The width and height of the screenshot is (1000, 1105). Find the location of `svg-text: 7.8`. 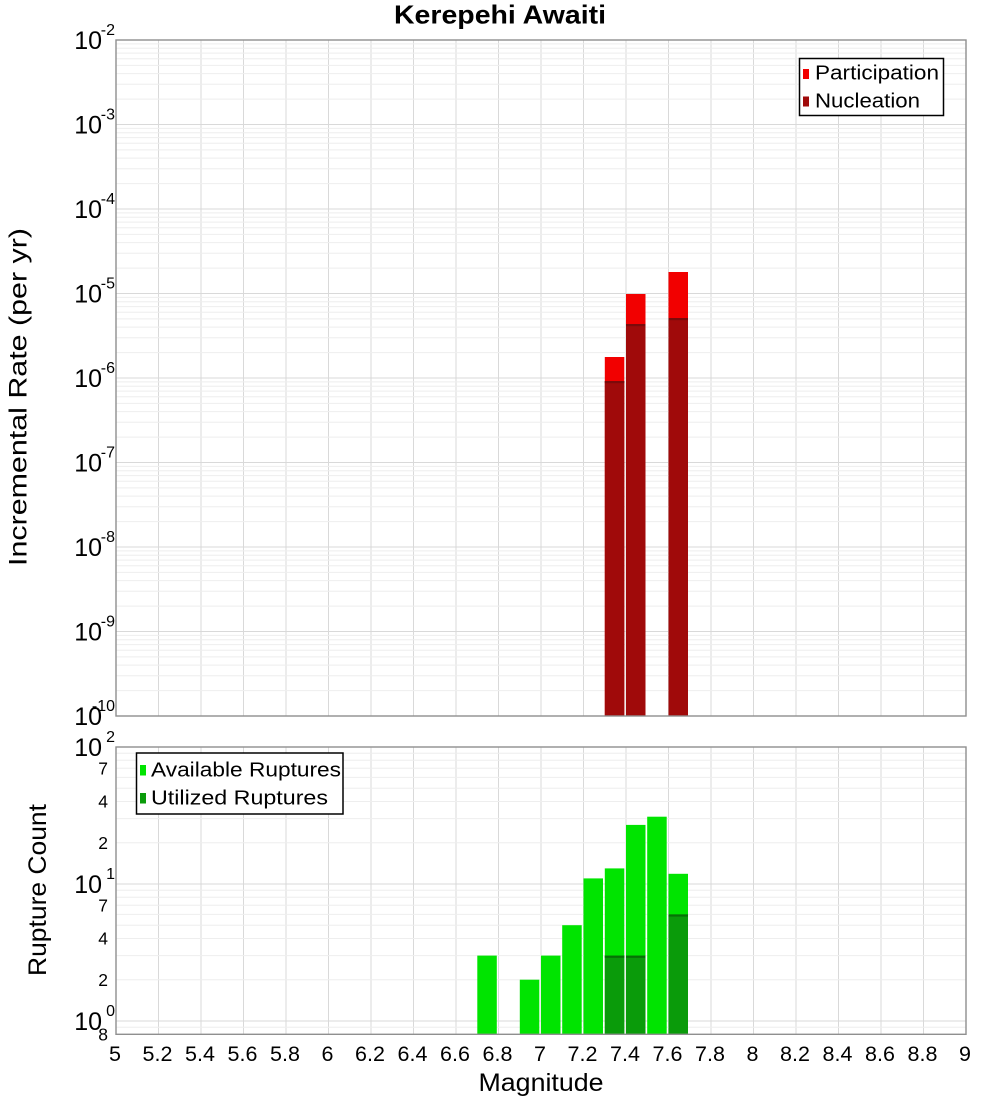

svg-text: 7.8 is located at coordinates (710, 1054).